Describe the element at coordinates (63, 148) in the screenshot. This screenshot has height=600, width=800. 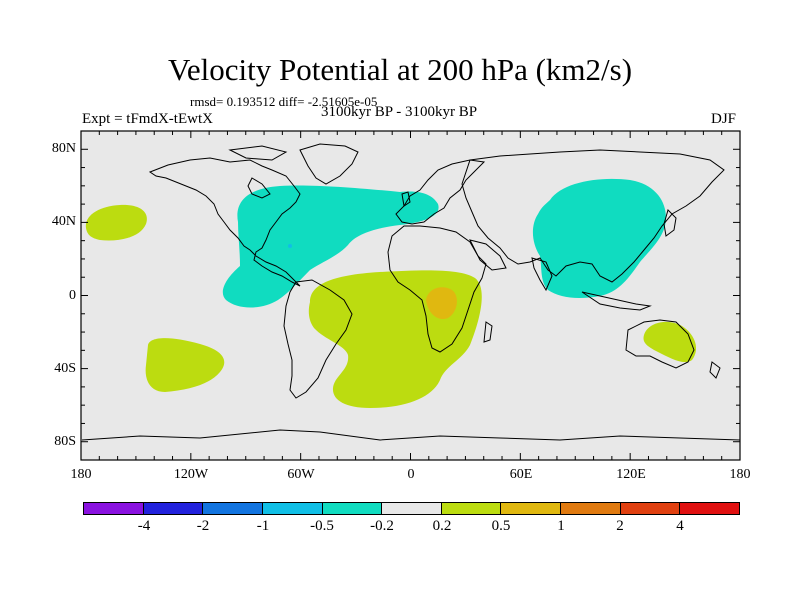
I see `y-label-80n: 80N` at that location.